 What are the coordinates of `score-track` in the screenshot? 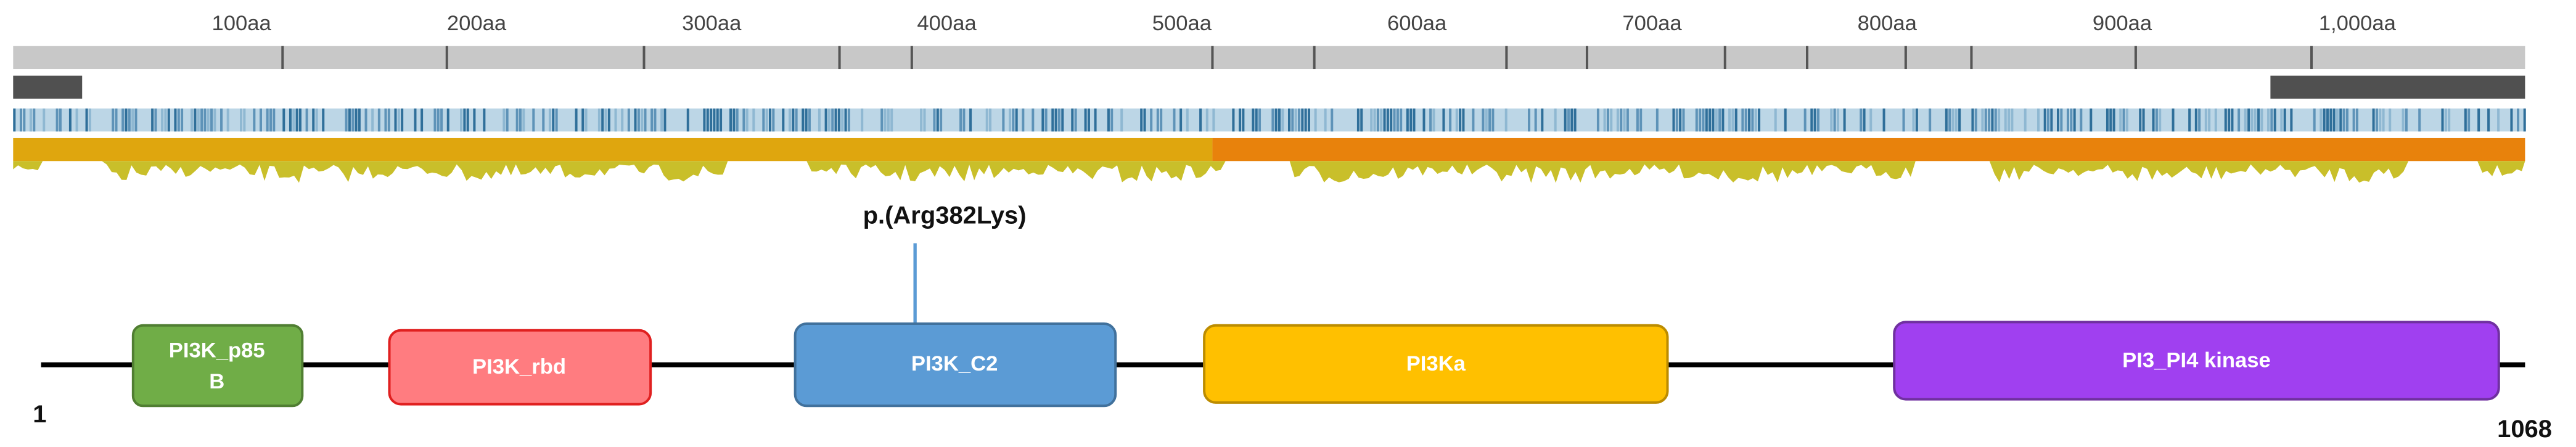 It's located at (1269, 172).